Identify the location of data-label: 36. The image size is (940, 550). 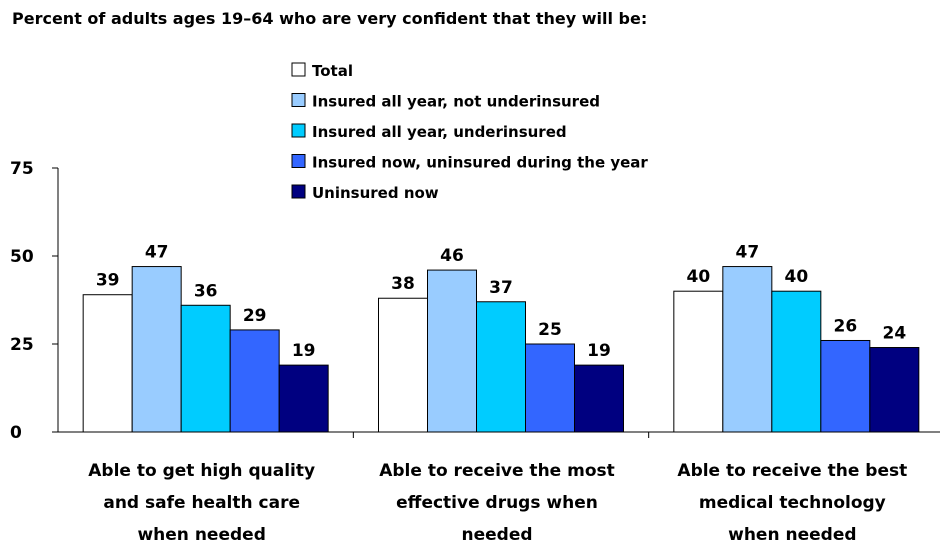
(206, 291).